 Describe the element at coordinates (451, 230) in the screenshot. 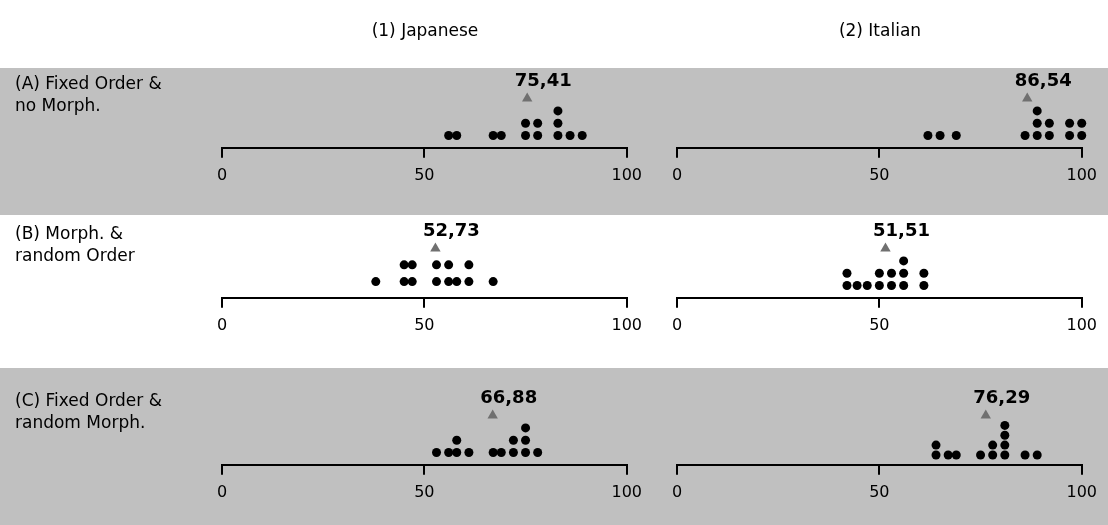

I see `annotation: 52,73` at that location.